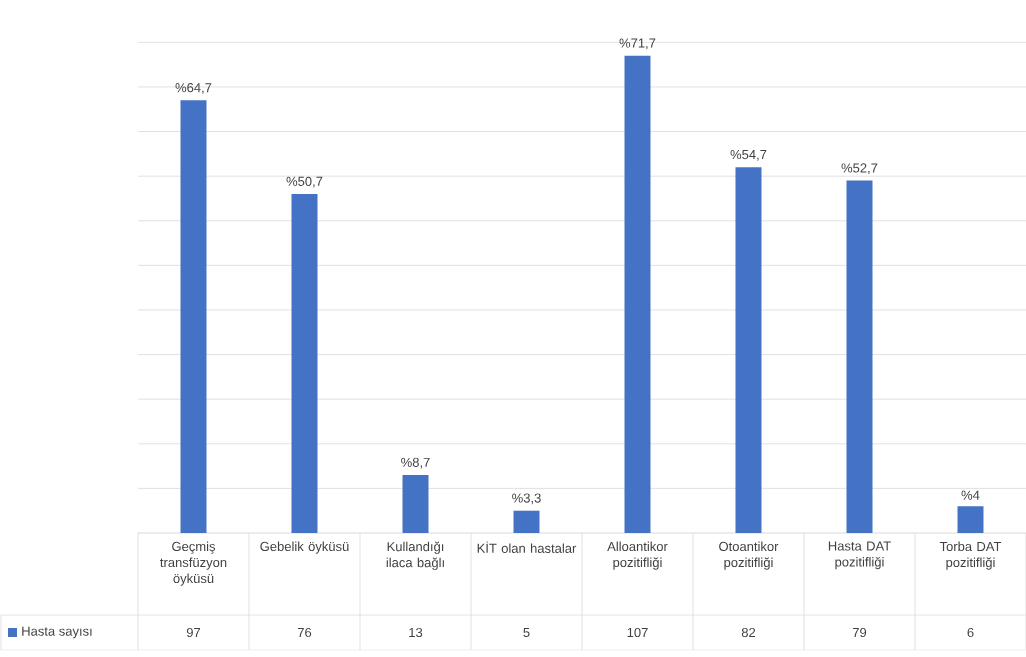  What do you see at coordinates (859, 632) in the screenshot?
I see `data-label: 79` at bounding box center [859, 632].